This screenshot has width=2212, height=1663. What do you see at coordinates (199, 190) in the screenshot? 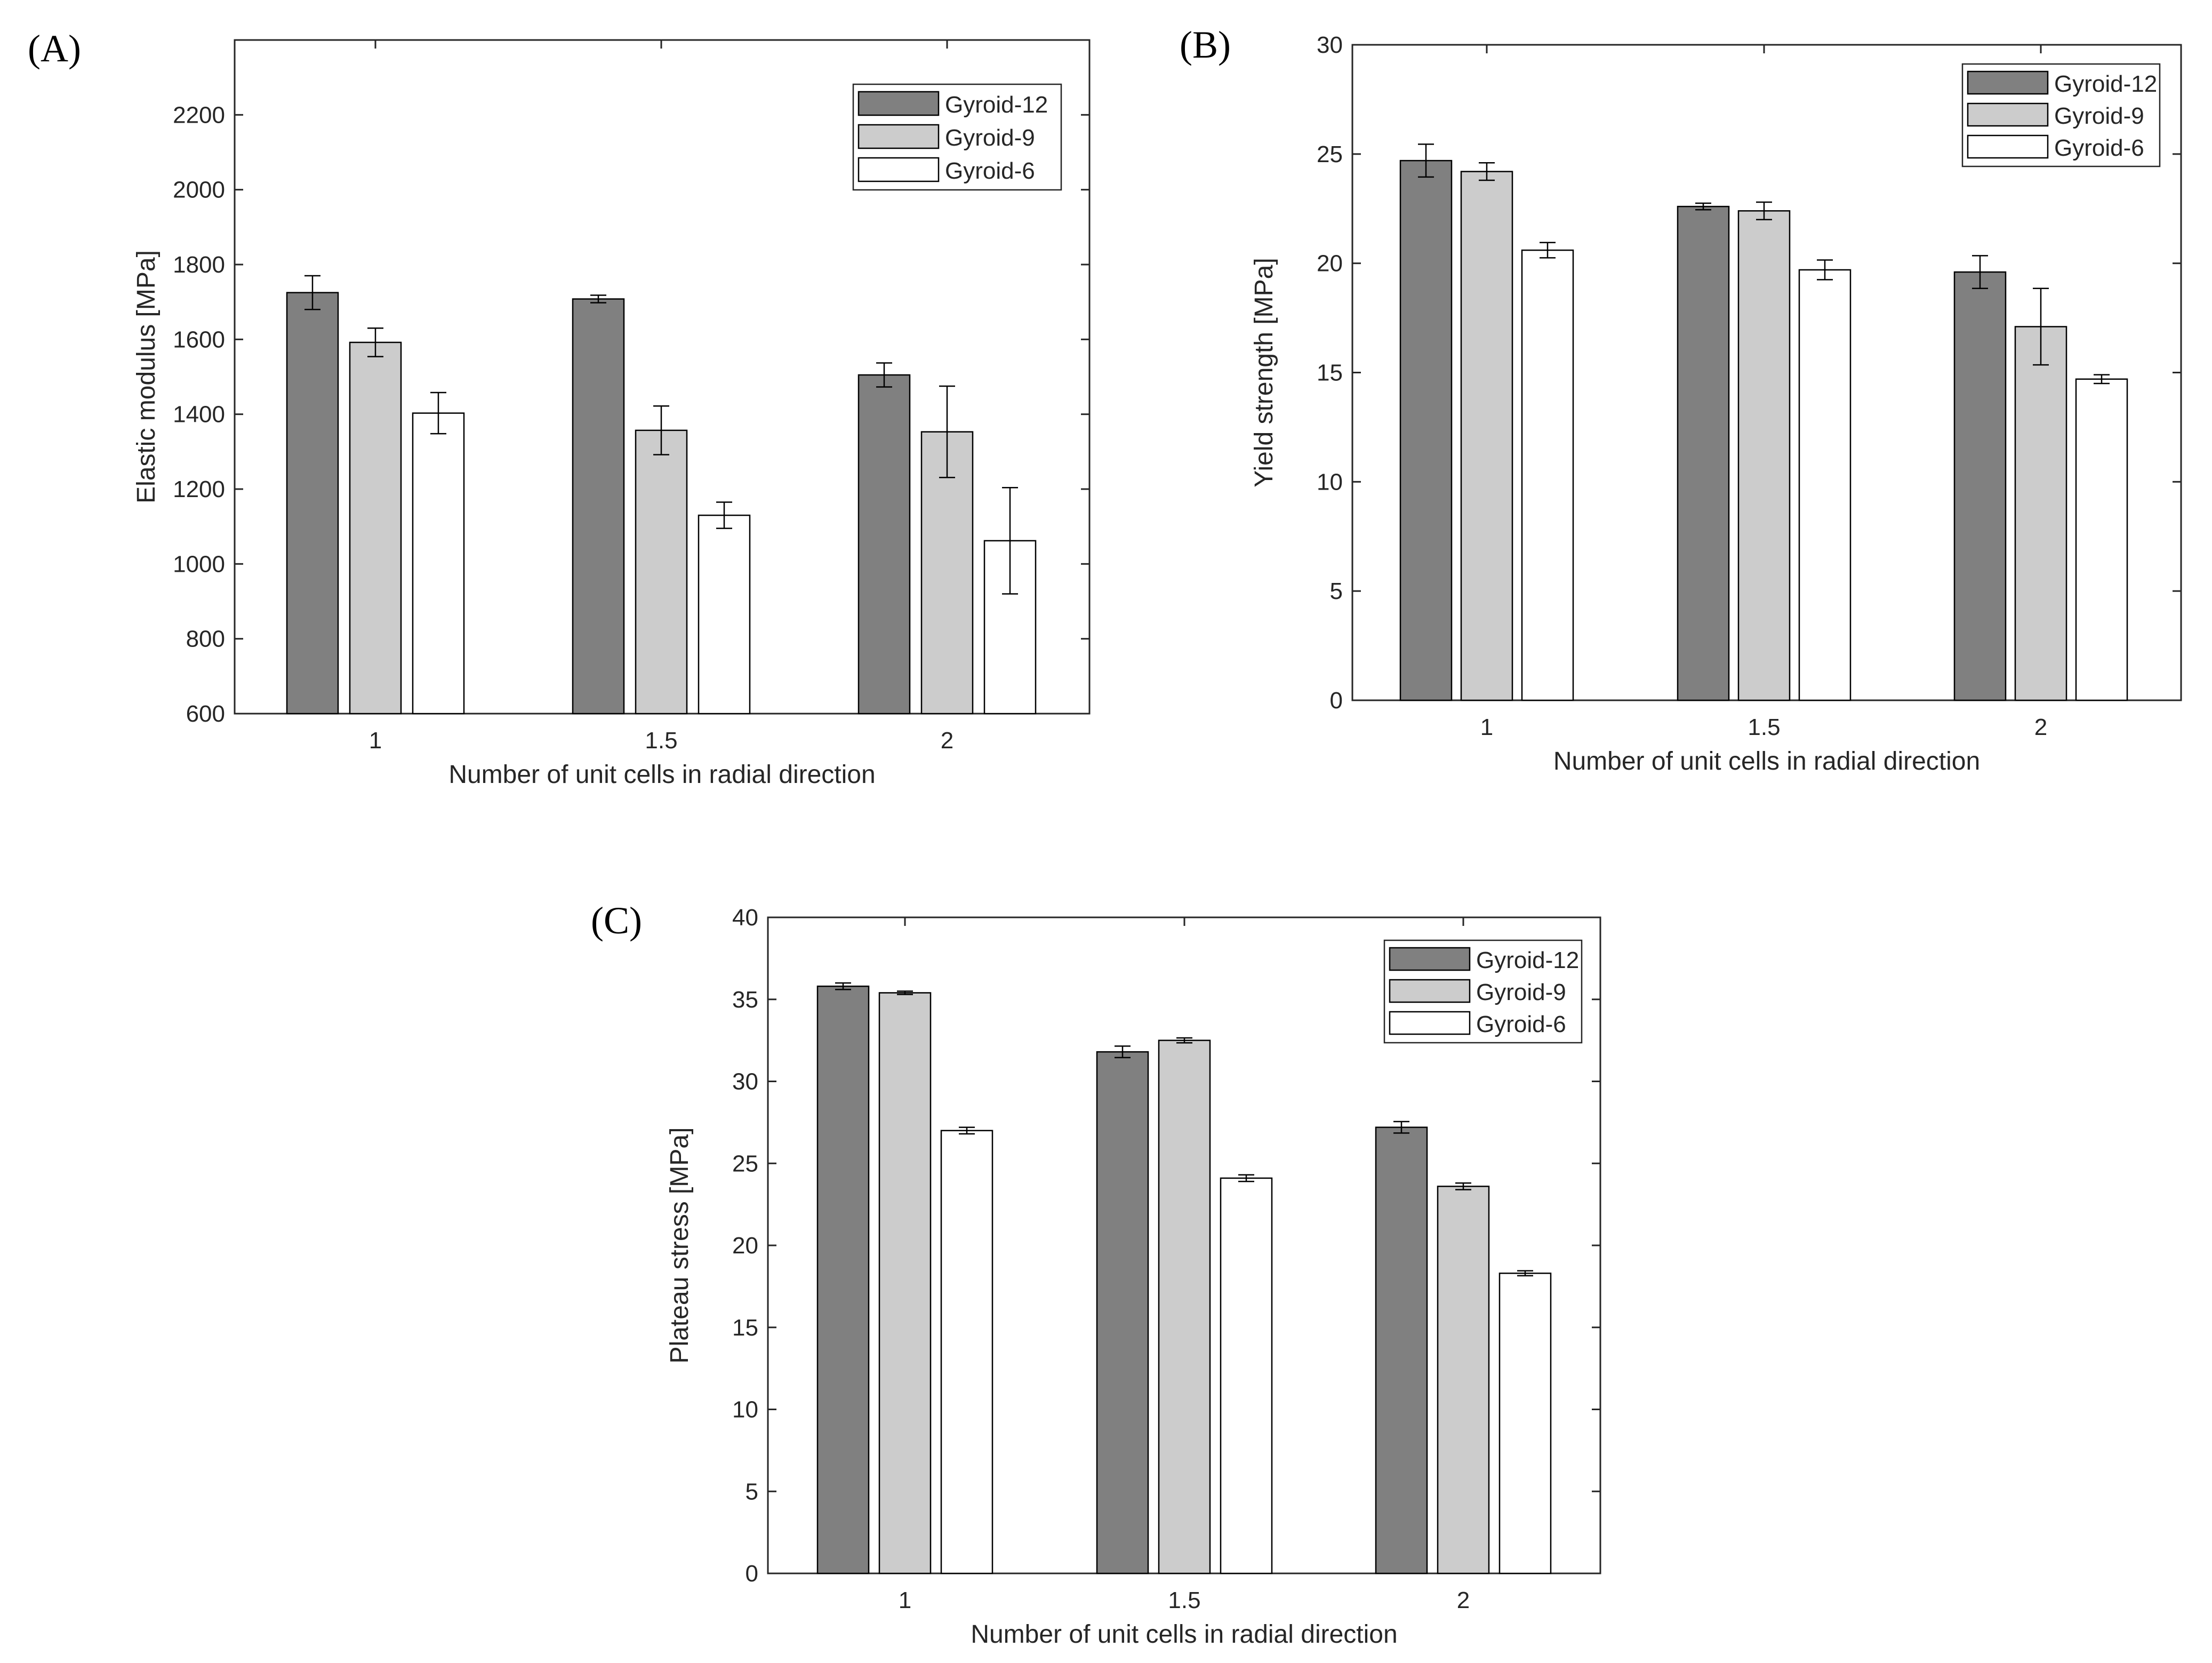
I see `y-tick-label: 2000` at bounding box center [199, 190].